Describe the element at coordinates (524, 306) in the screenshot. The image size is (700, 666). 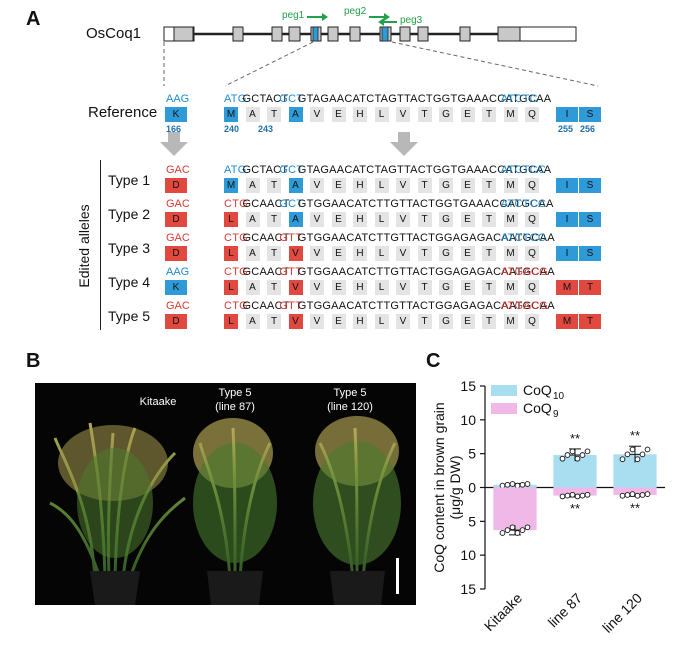
I see `nt-segment: ATGACG` at that location.